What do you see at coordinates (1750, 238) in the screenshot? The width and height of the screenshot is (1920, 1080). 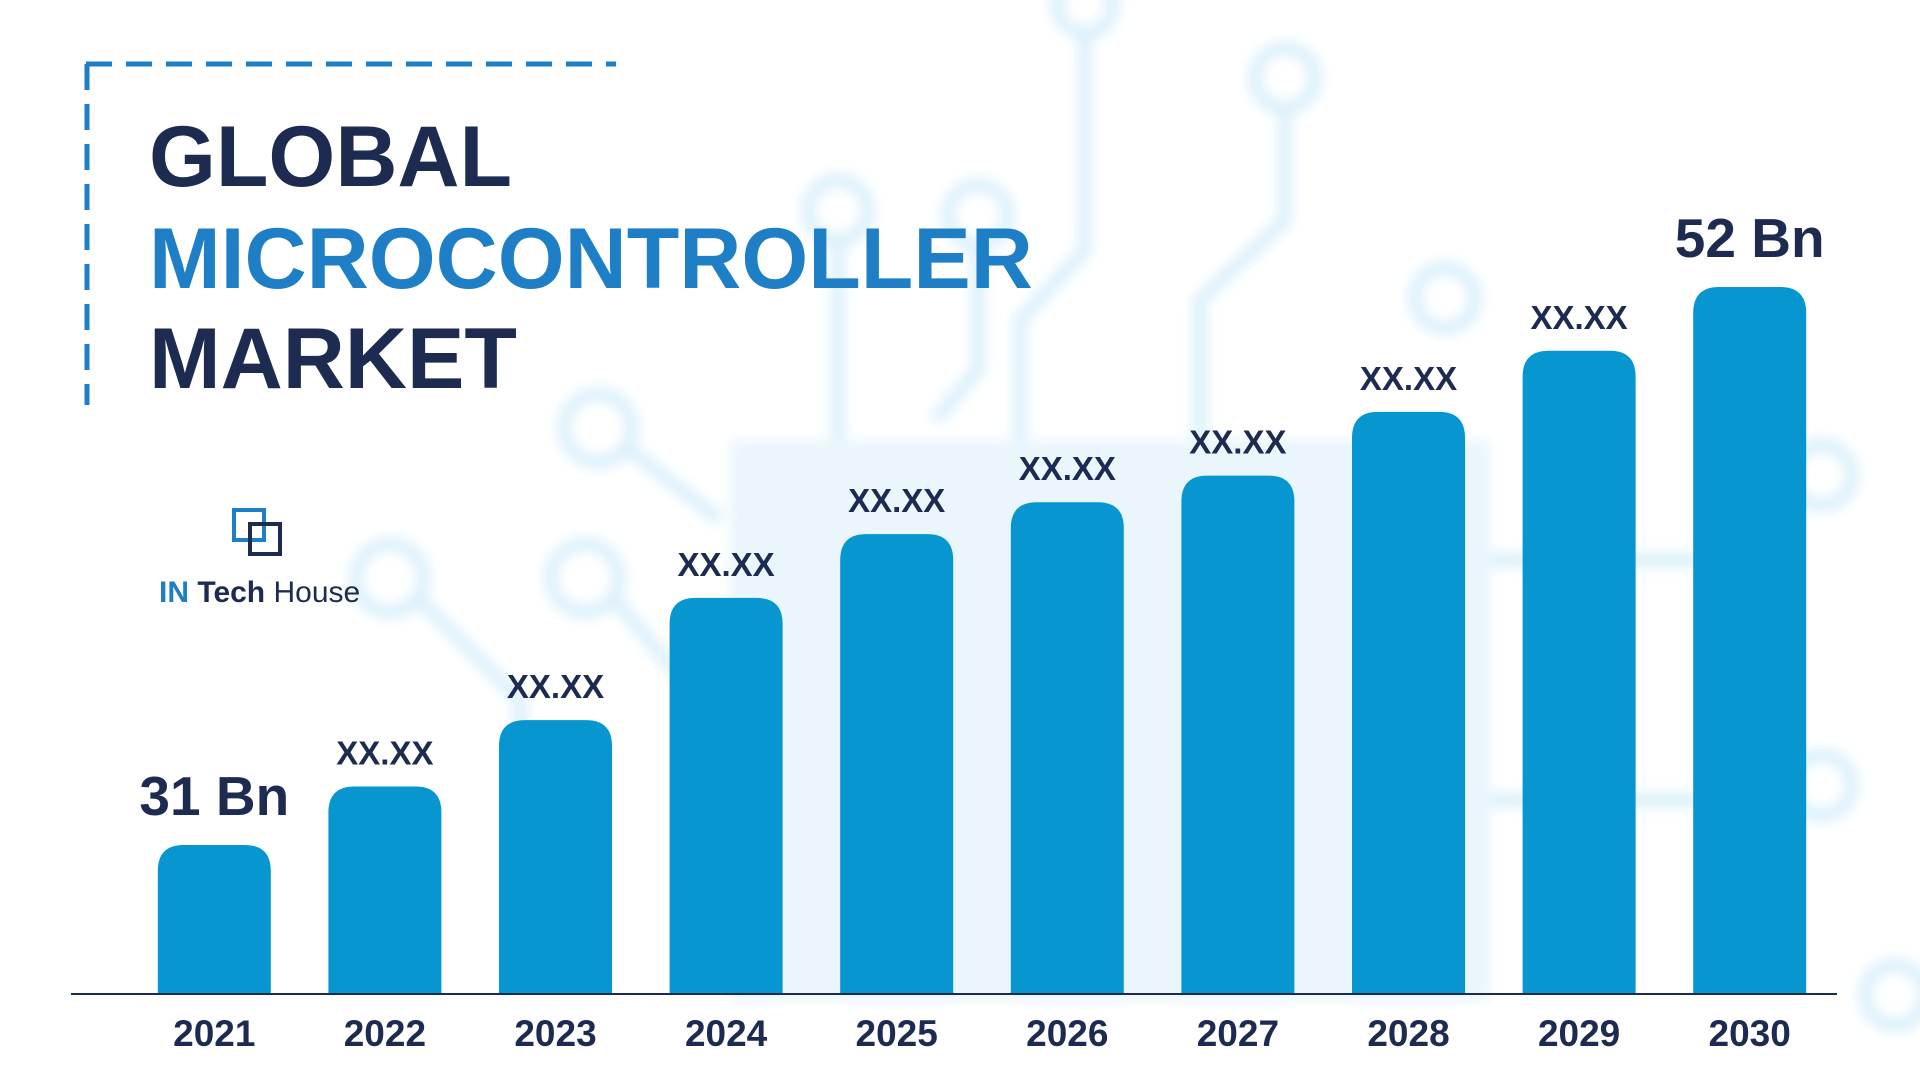 I see `value-label: 52 Bn` at bounding box center [1750, 238].